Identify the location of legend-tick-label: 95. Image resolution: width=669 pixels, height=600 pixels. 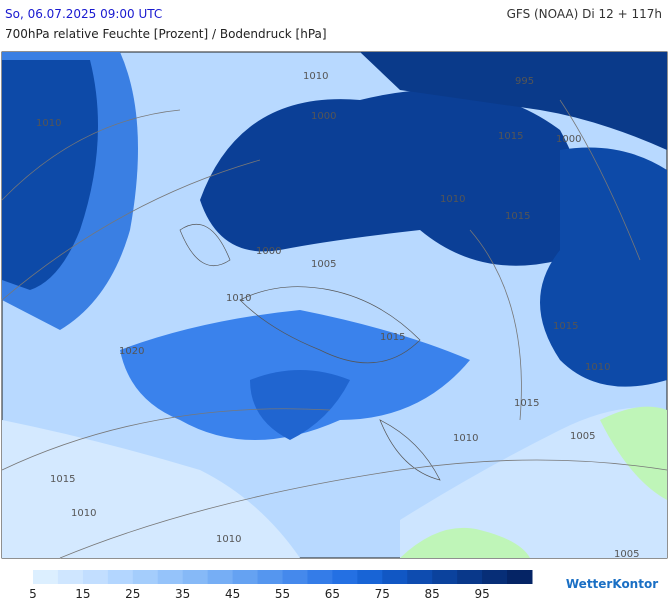
(481, 593).